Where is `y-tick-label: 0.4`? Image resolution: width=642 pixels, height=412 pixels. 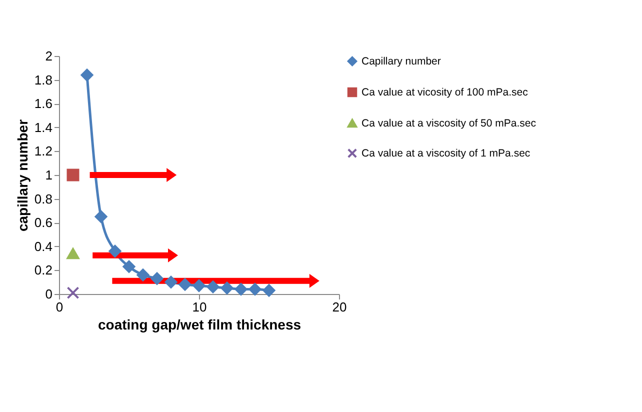 y-tick-label: 0.4 is located at coordinates (43, 246).